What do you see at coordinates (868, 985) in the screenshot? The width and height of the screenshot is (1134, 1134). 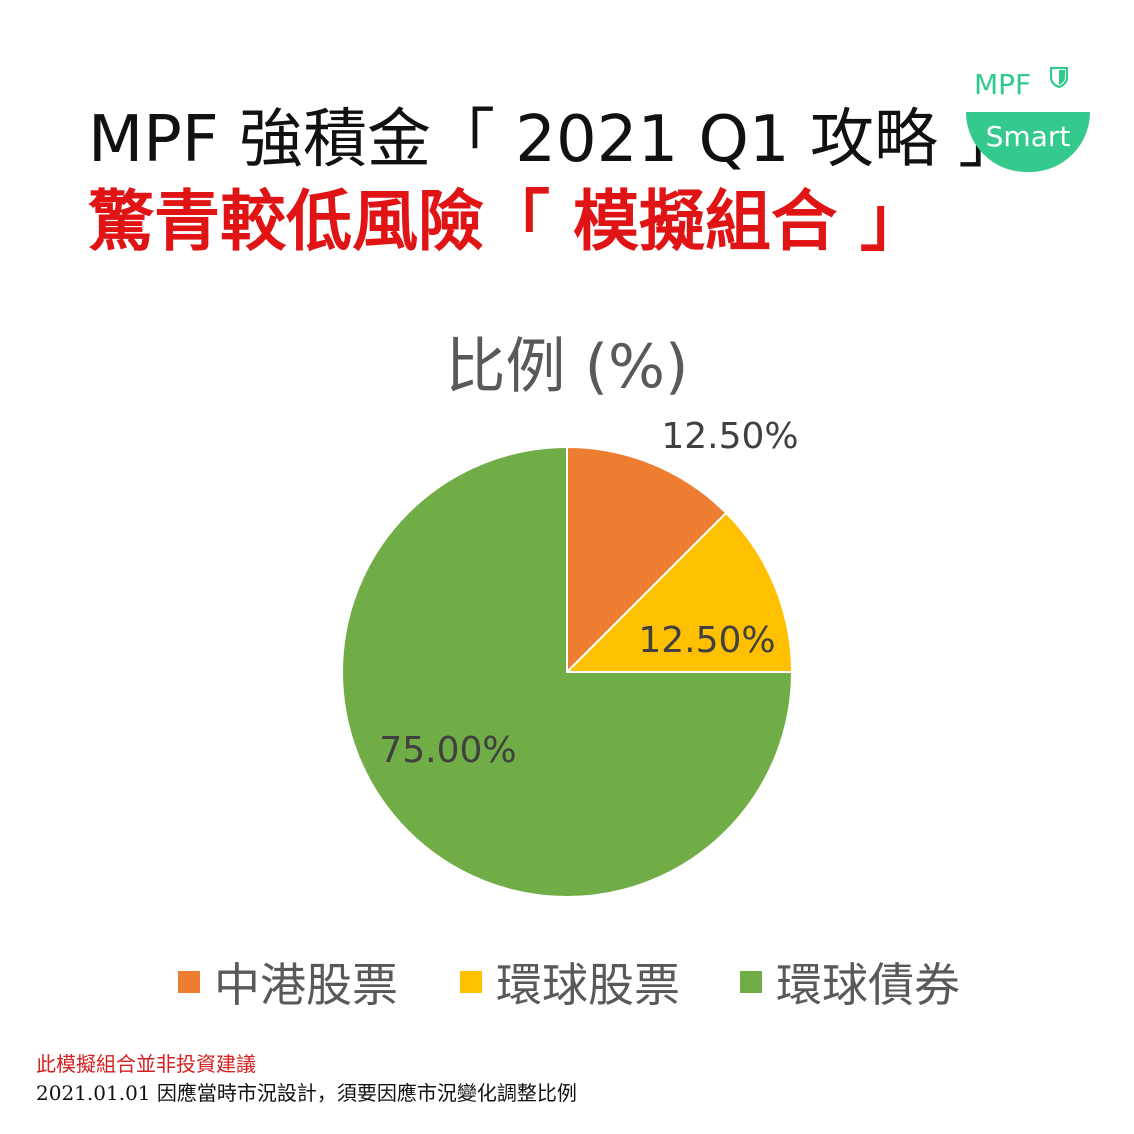 I see `legend-label-2: 環球債券` at bounding box center [868, 985].